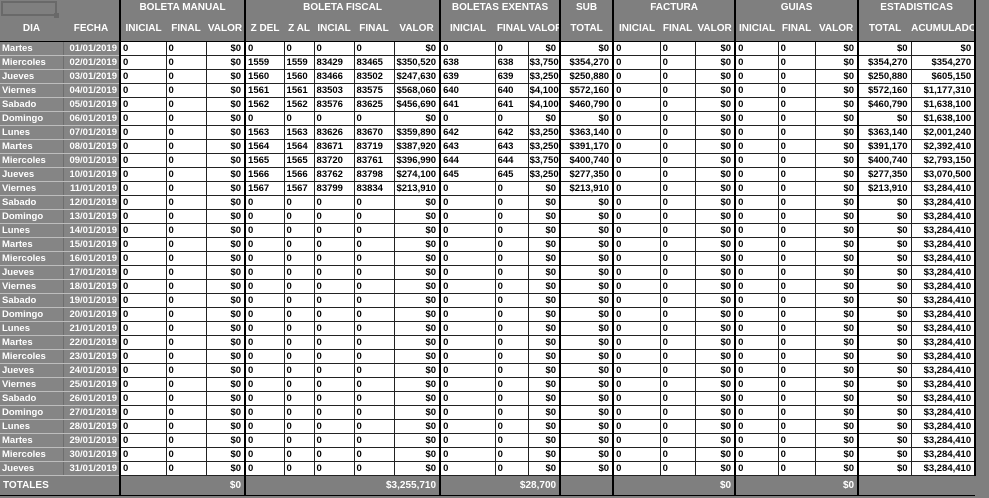 The width and height of the screenshot is (989, 498). What do you see at coordinates (299, 104) in the screenshot?
I see `zal-cell: 1562` at bounding box center [299, 104].